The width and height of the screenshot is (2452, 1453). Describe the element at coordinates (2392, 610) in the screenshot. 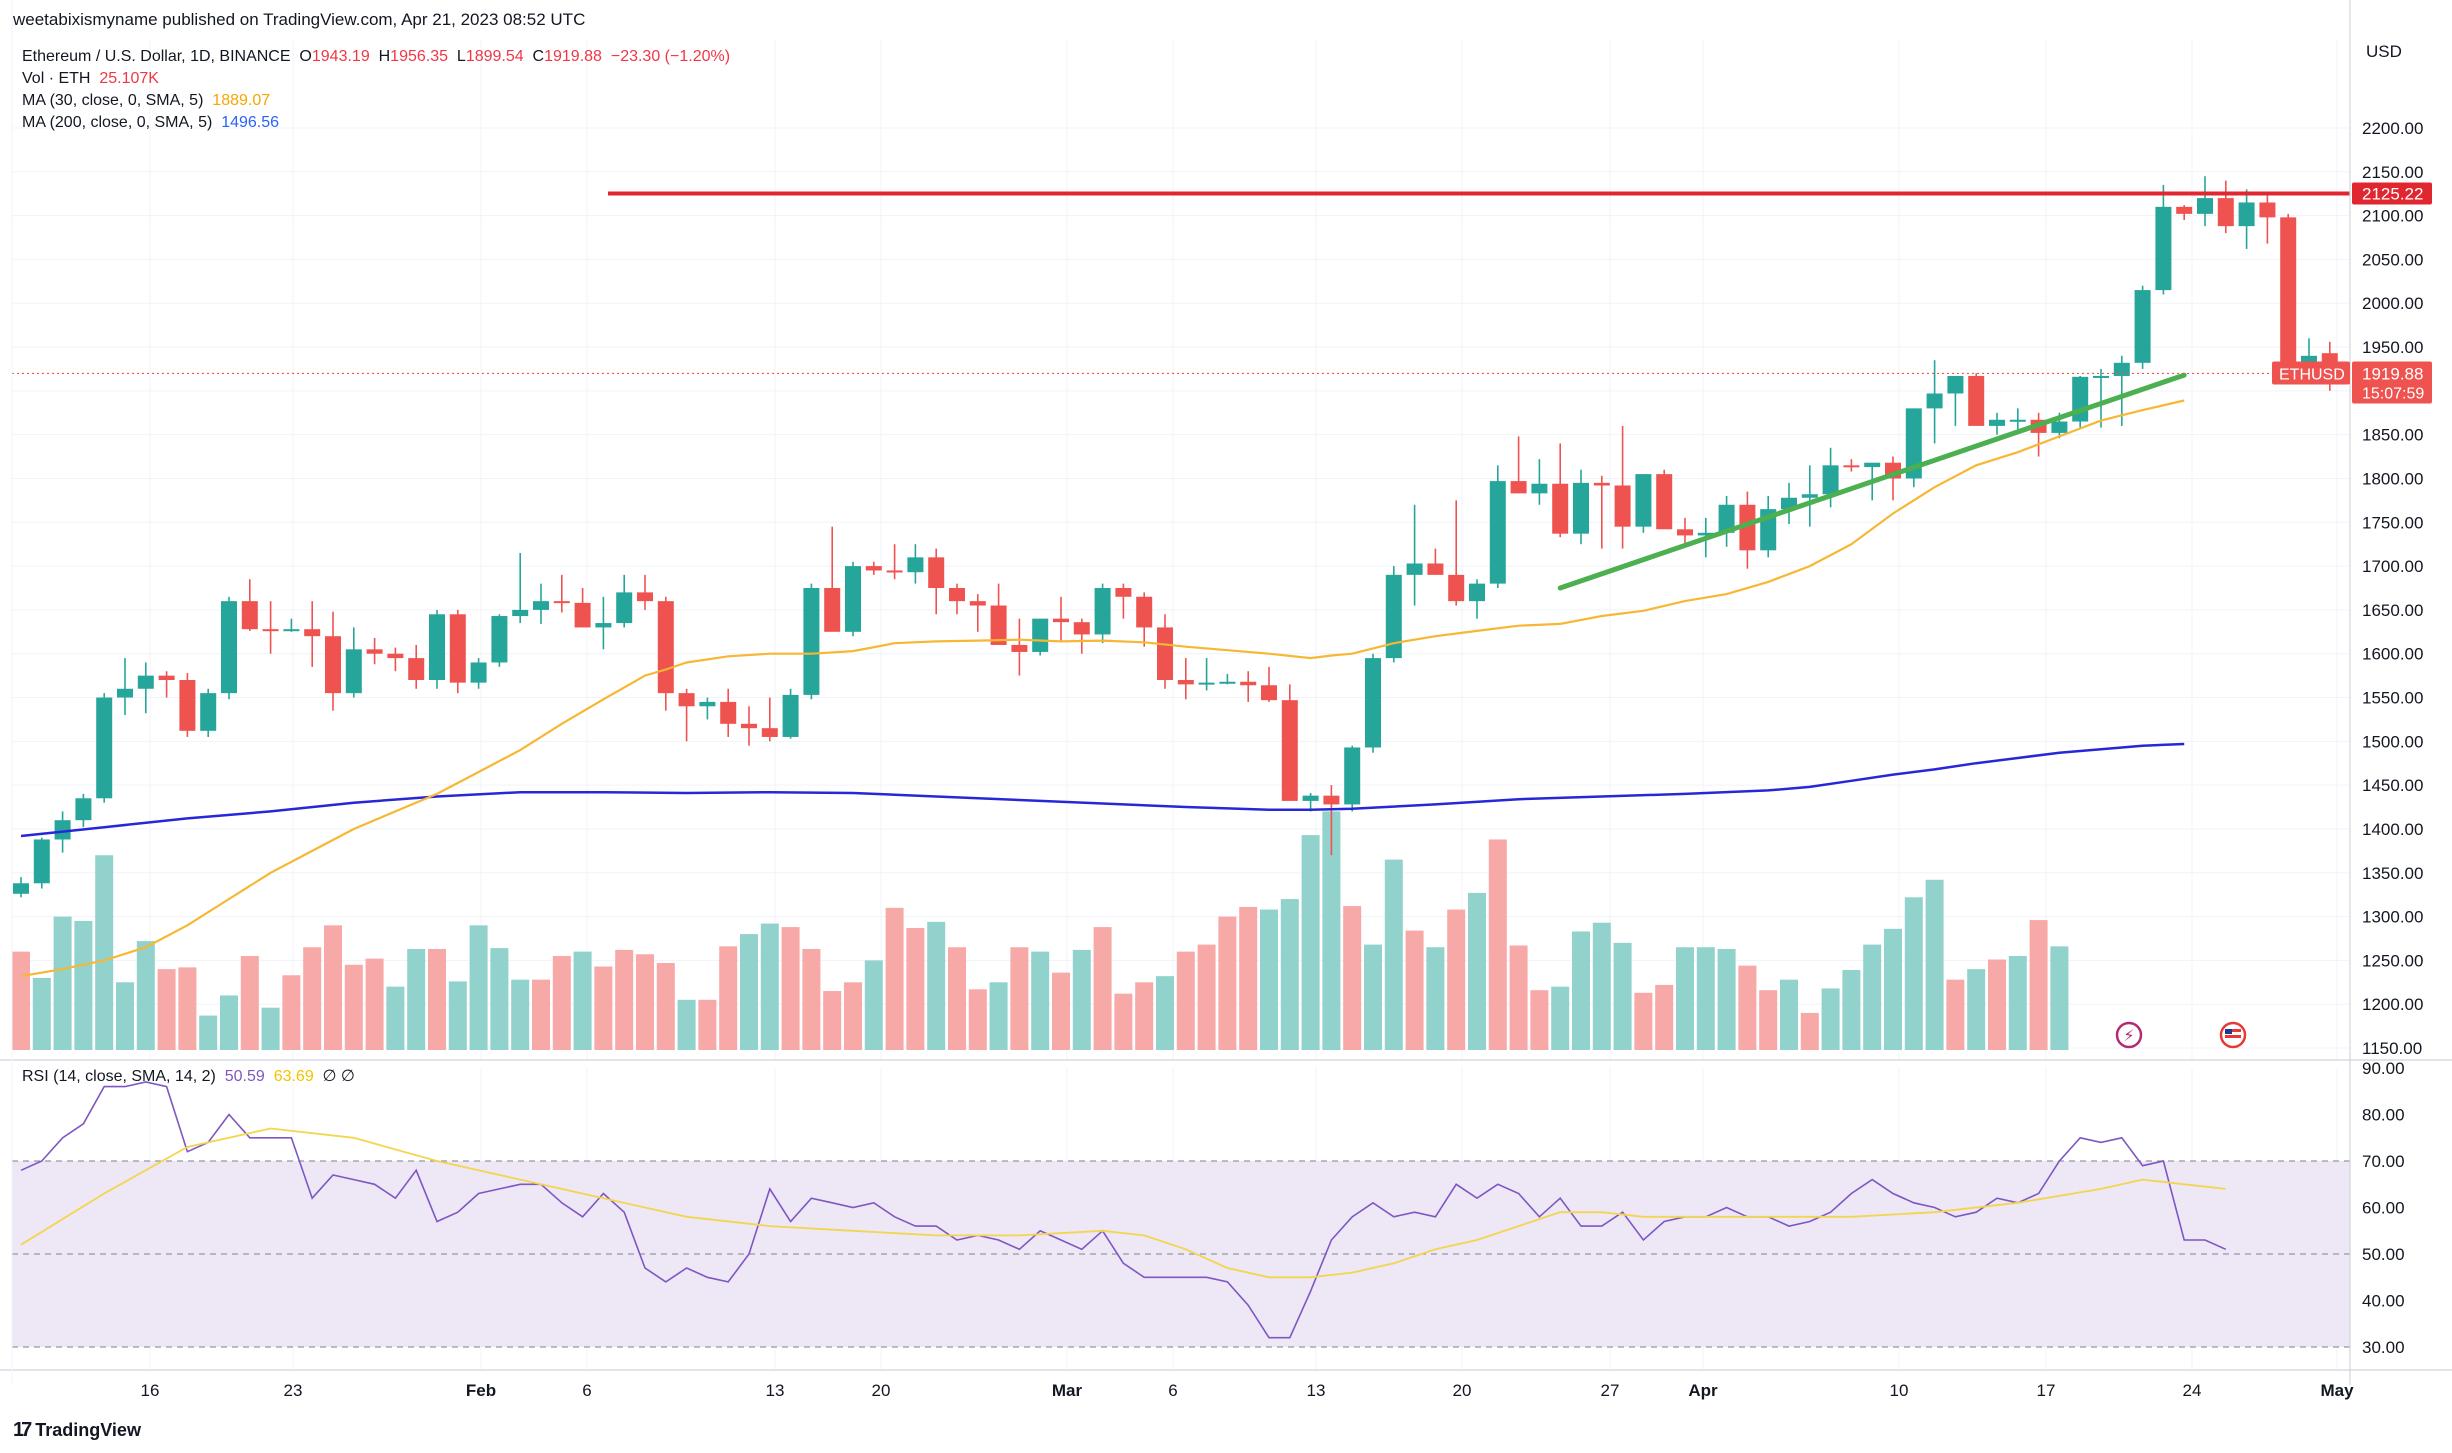

I see `price-tick-label: 1650.00` at that location.